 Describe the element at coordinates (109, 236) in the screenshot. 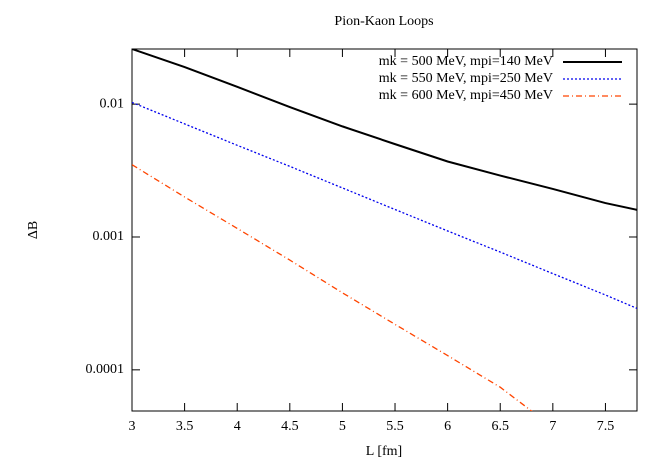

I see `y-tick-label: 0.001` at that location.